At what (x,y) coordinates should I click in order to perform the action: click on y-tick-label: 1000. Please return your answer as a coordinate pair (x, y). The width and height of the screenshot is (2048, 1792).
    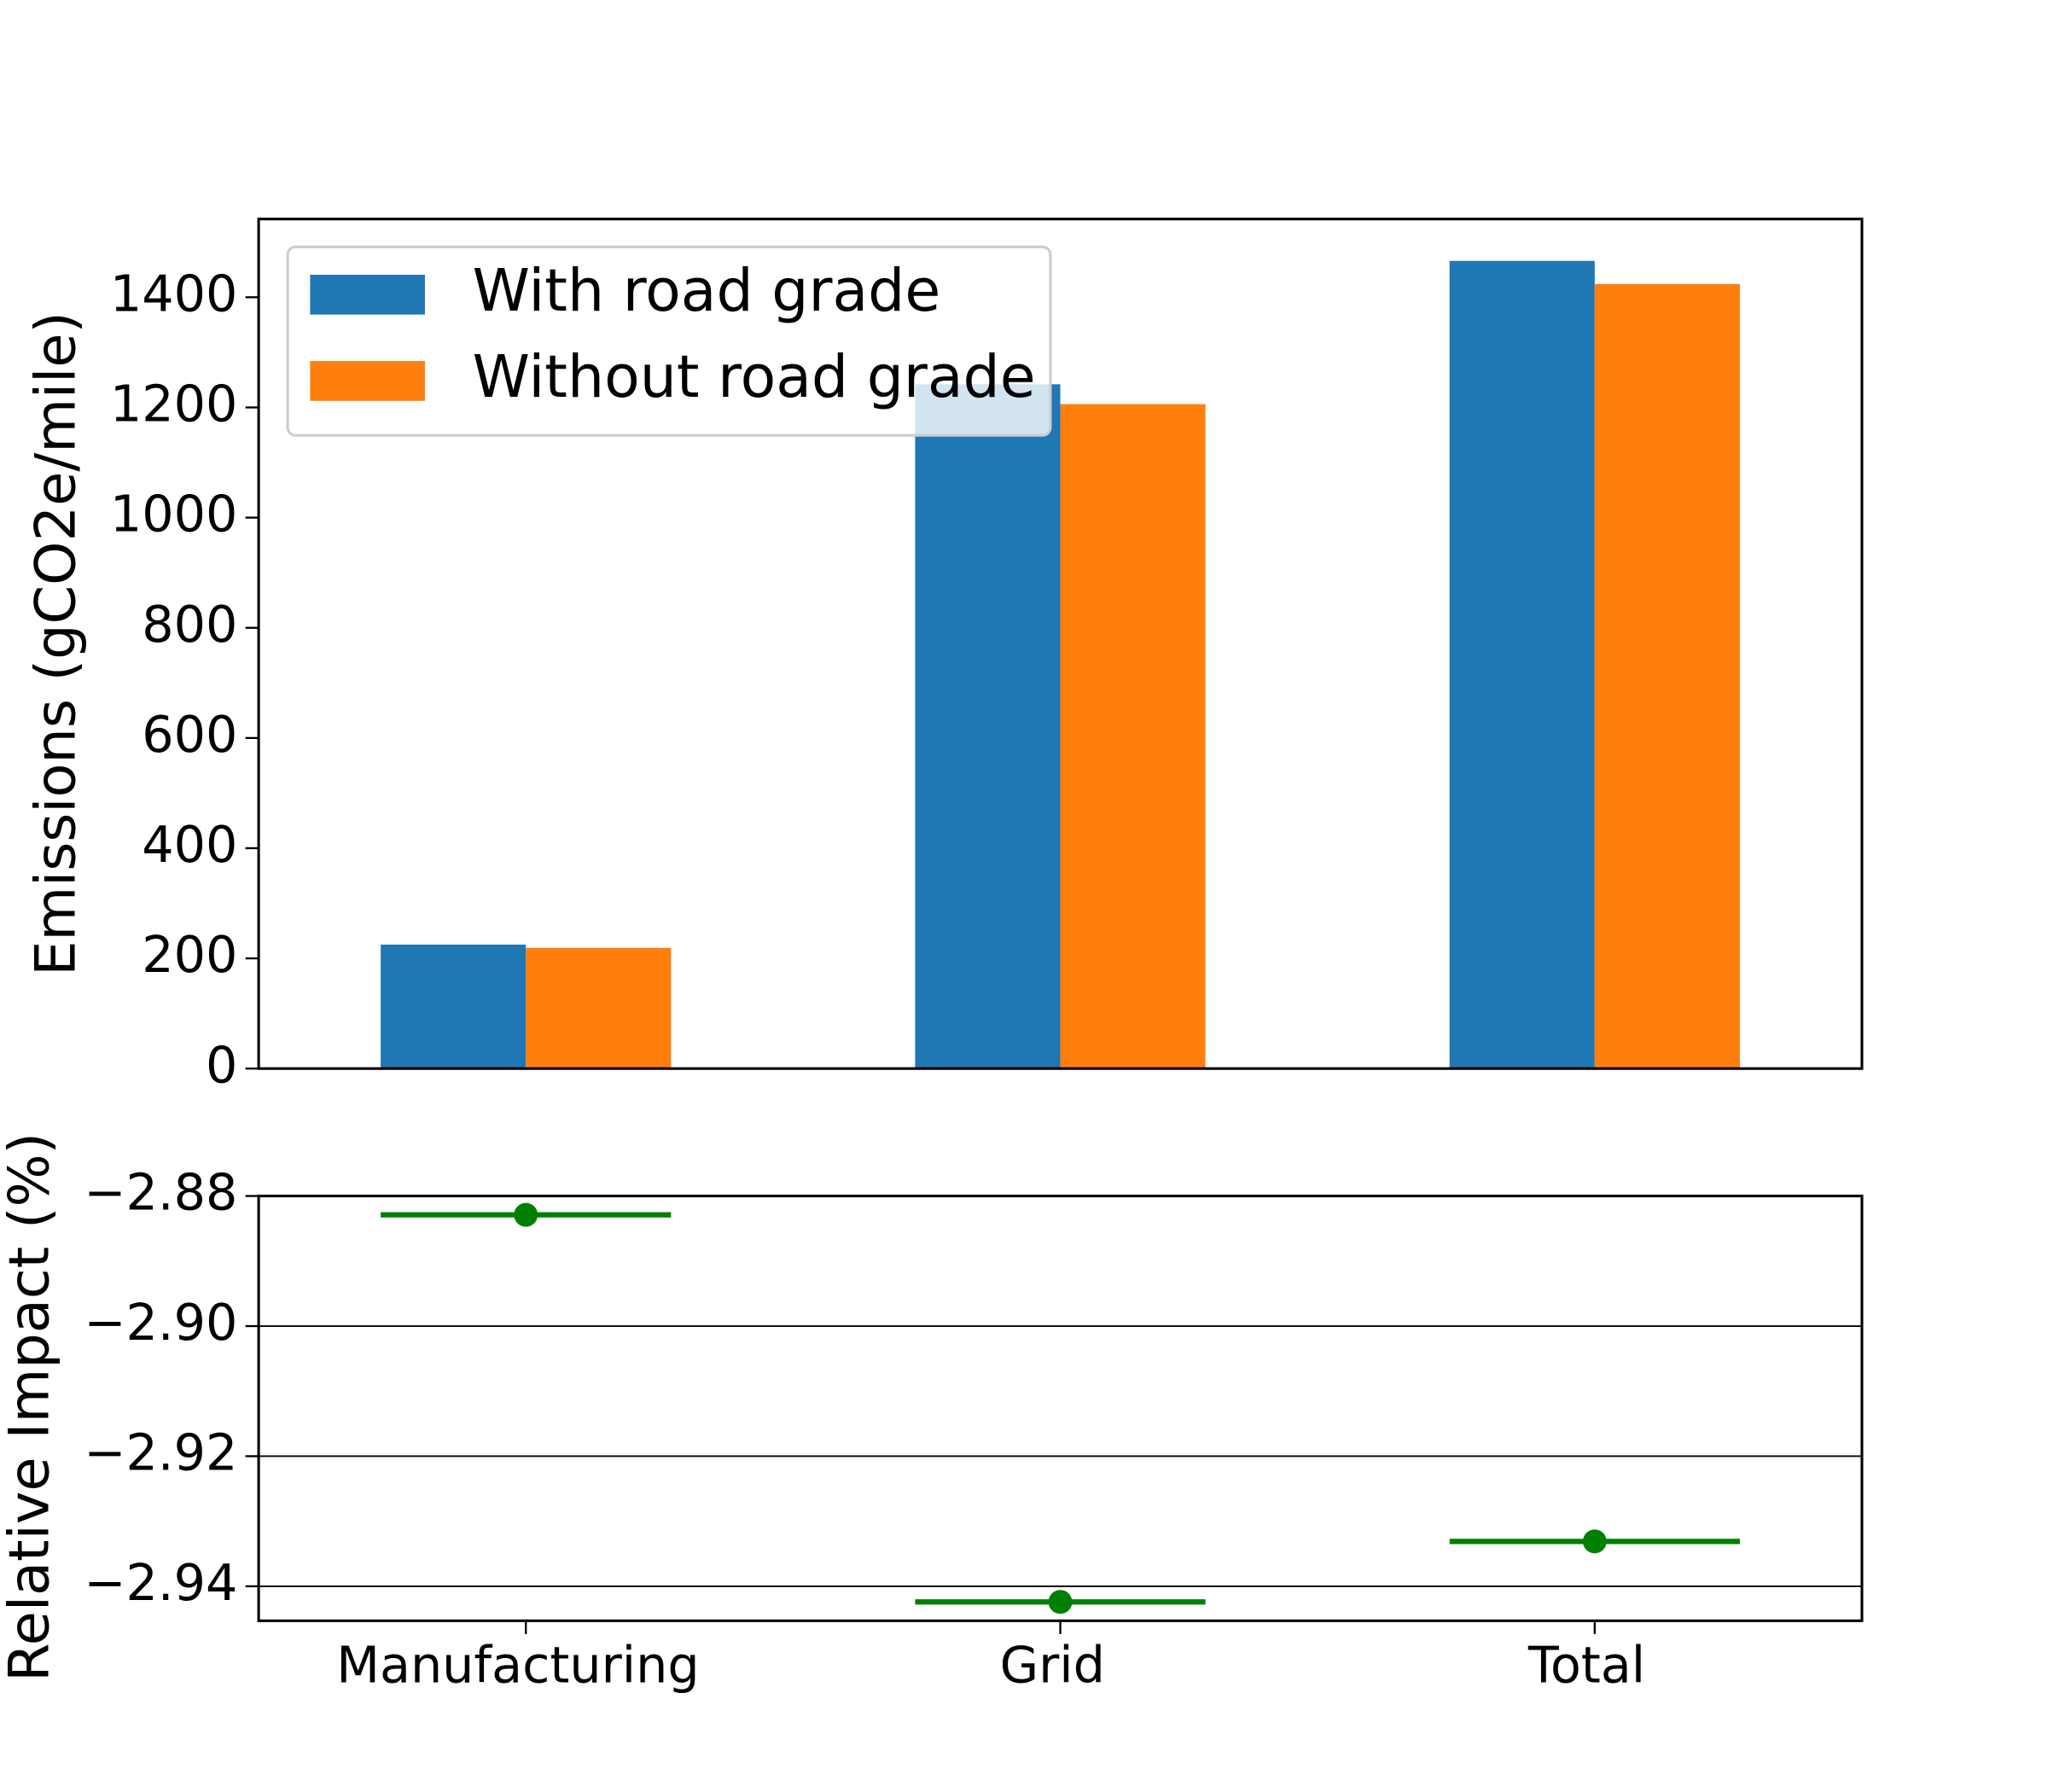
    Looking at the image, I should click on (174, 514).